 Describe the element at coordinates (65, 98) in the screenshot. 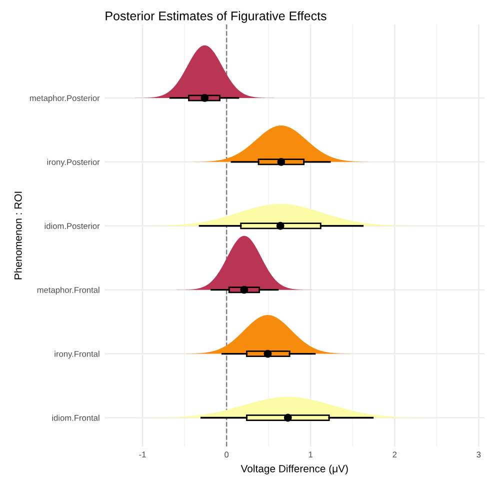

I see `y-tick-label: metaphor.Posterior` at that location.